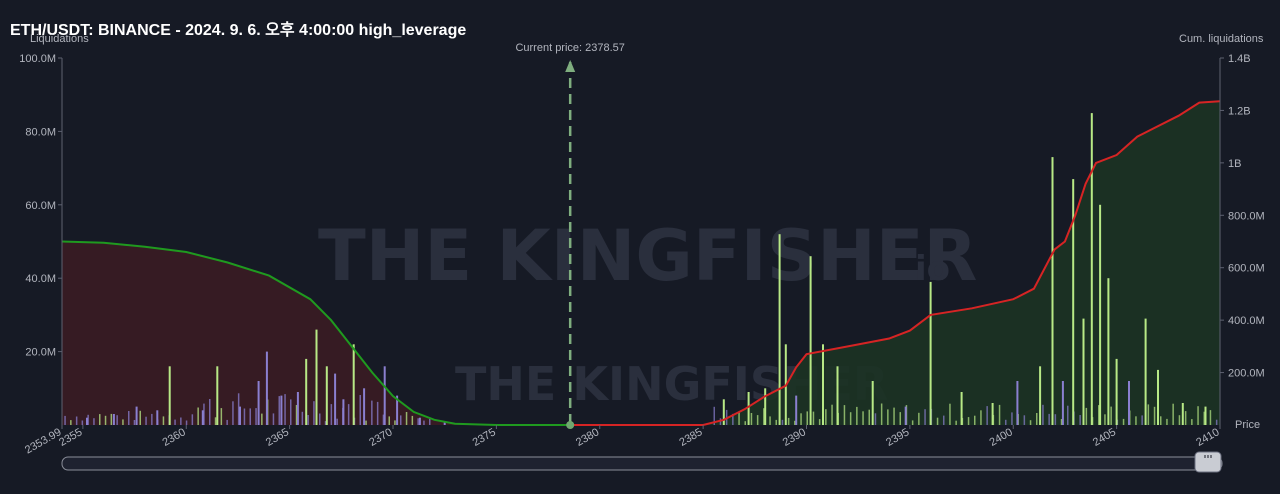 The image size is (1280, 494). What do you see at coordinates (1246, 321) in the screenshot?
I see `right-tick-label: 400.0M` at bounding box center [1246, 321].